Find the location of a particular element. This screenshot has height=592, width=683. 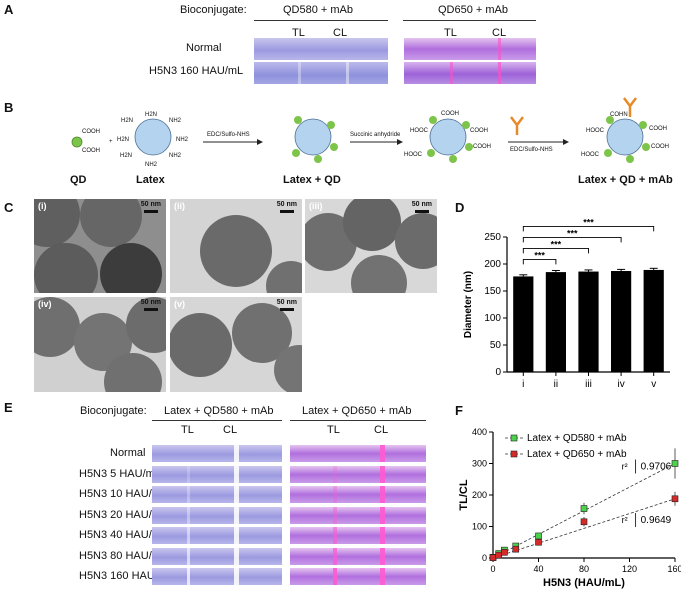

row-label: H5N3 10 HAU/mL is located at coordinates (123, 494).